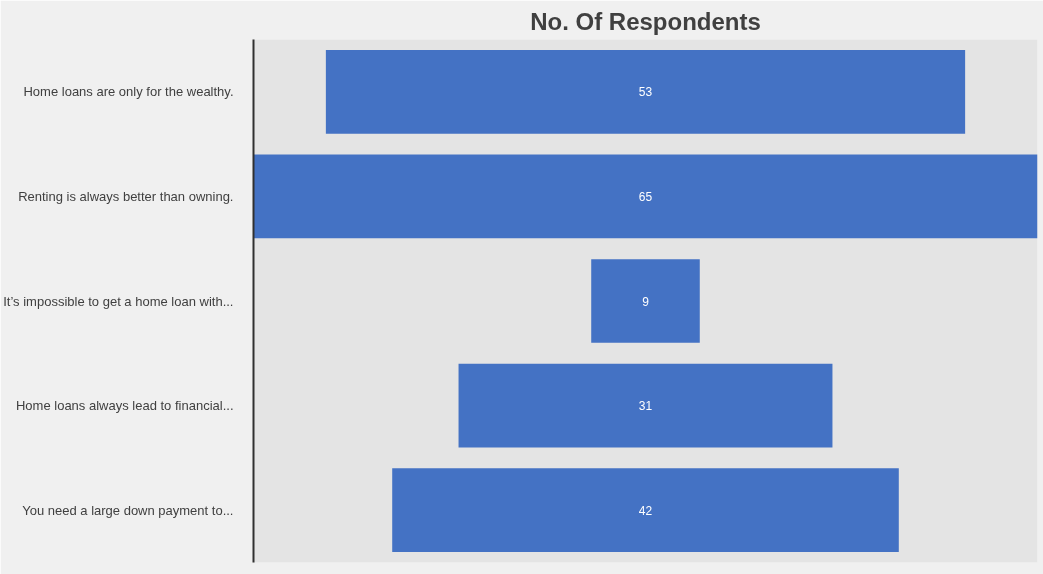 Image resolution: width=1043 pixels, height=574 pixels. I want to click on data-label: 31, so click(645, 406).